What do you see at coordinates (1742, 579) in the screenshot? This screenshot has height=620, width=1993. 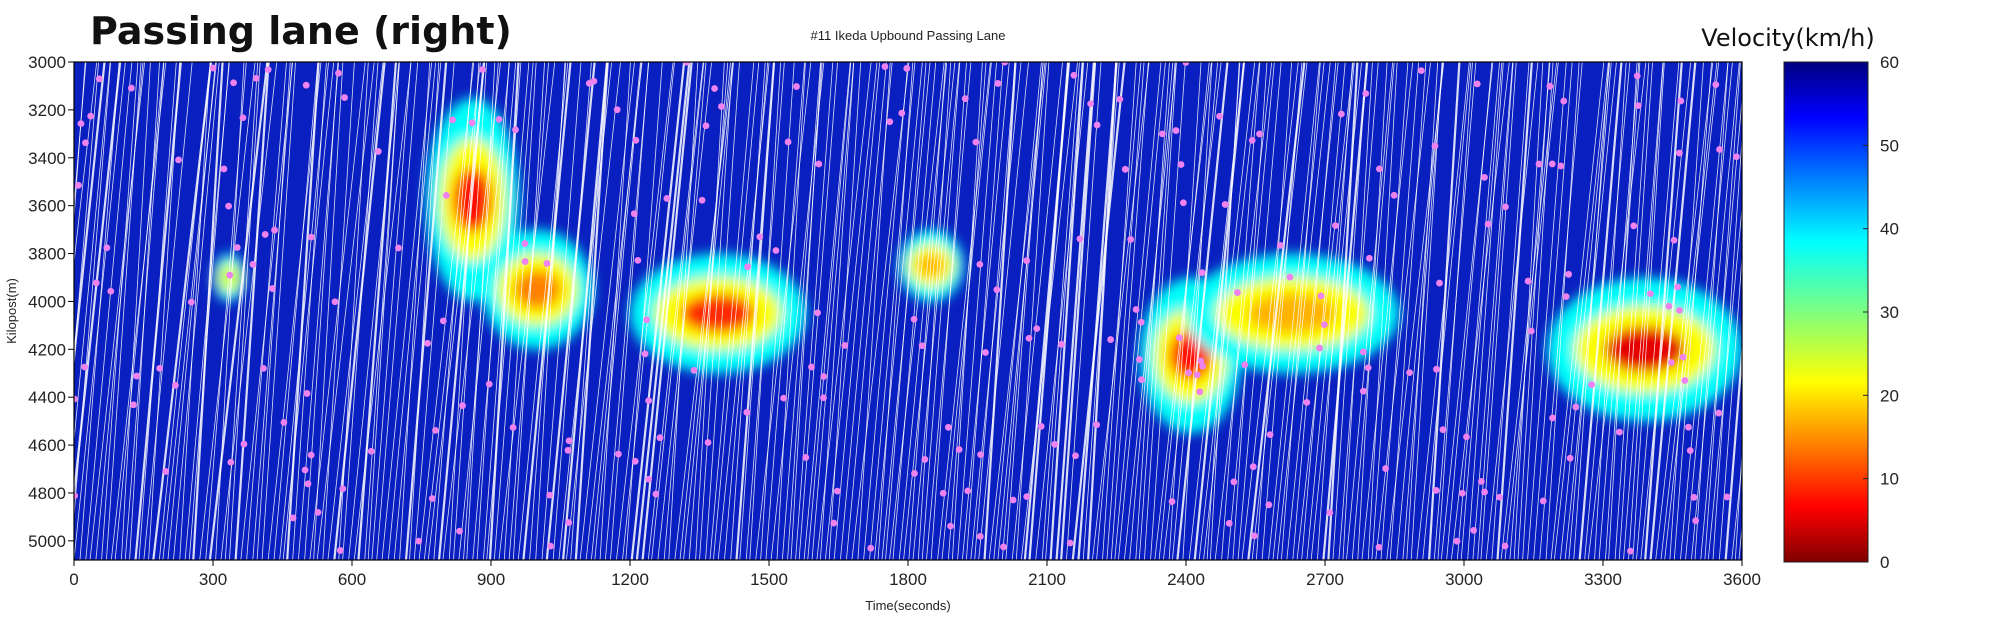 I see `x-tick-label: 3600` at bounding box center [1742, 579].